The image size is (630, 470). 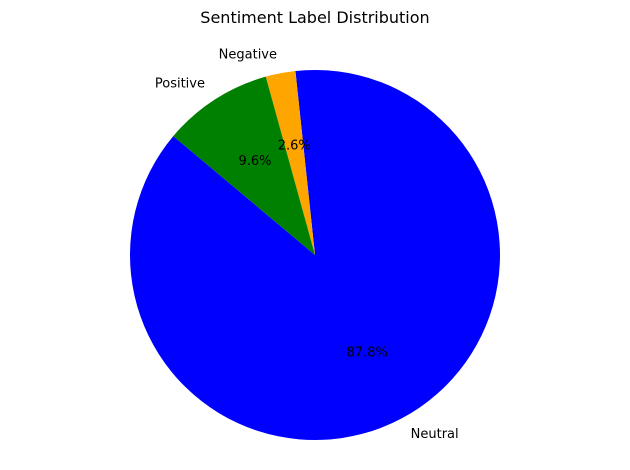 I want to click on pie-slice-positive, so click(x=244, y=166).